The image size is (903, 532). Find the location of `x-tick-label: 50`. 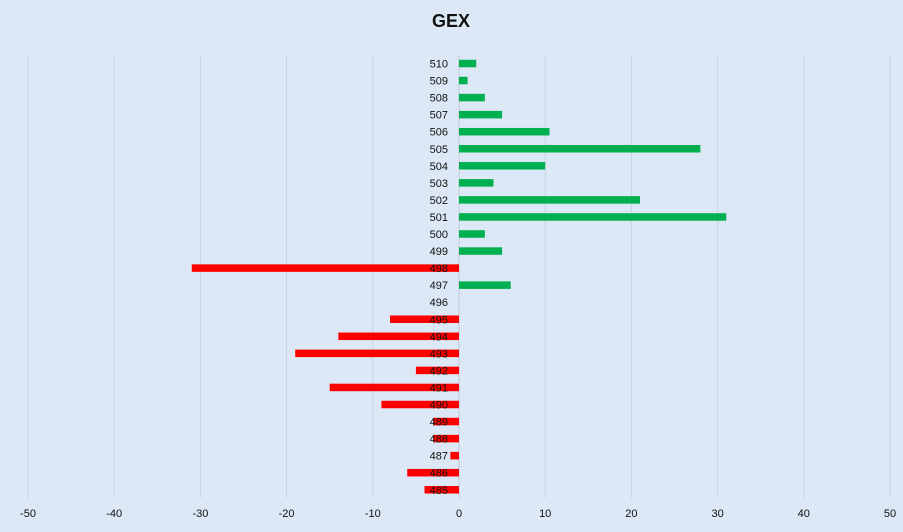

x-tick-label: 50 is located at coordinates (890, 514).